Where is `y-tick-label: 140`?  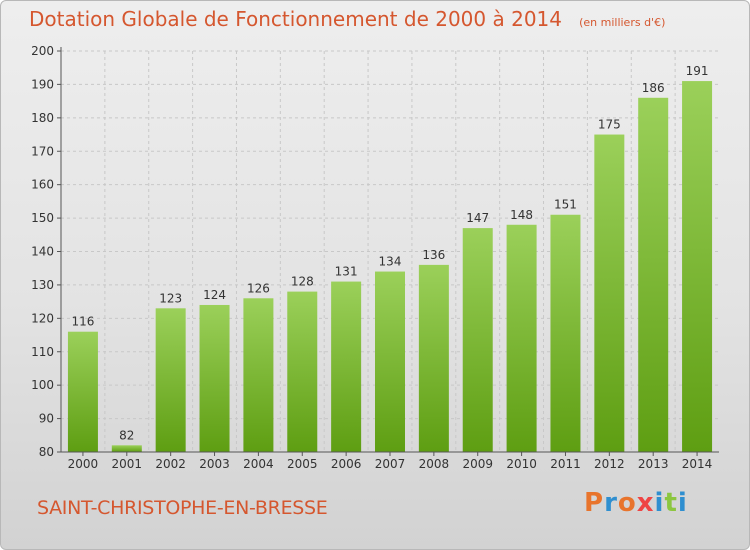 y-tick-label: 140 is located at coordinates (42, 252).